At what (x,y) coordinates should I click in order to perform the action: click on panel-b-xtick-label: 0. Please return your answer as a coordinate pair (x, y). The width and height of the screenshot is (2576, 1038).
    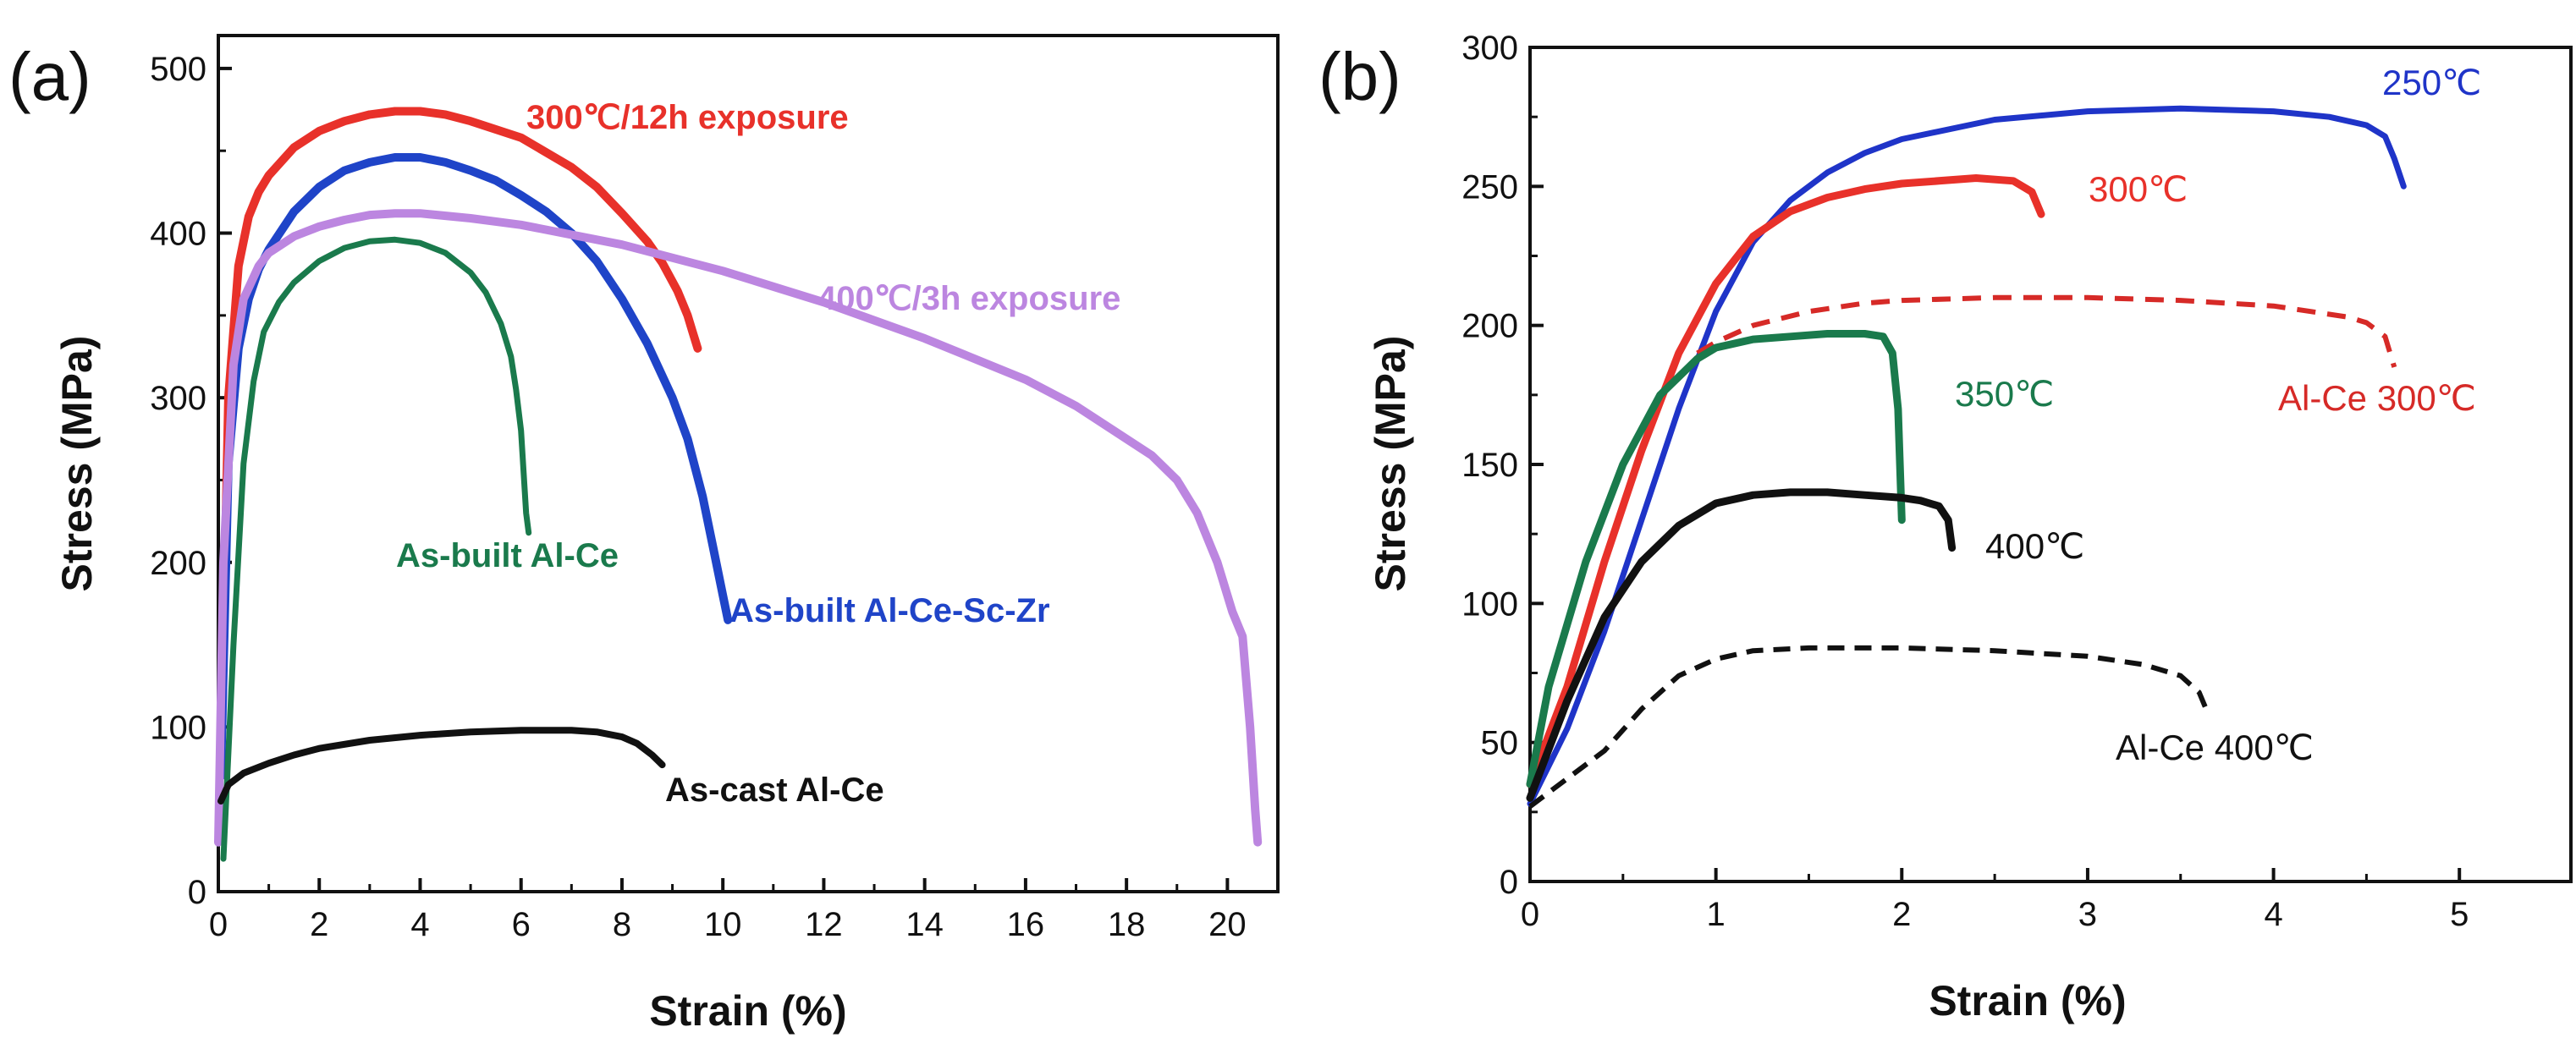
    Looking at the image, I should click on (1530, 914).